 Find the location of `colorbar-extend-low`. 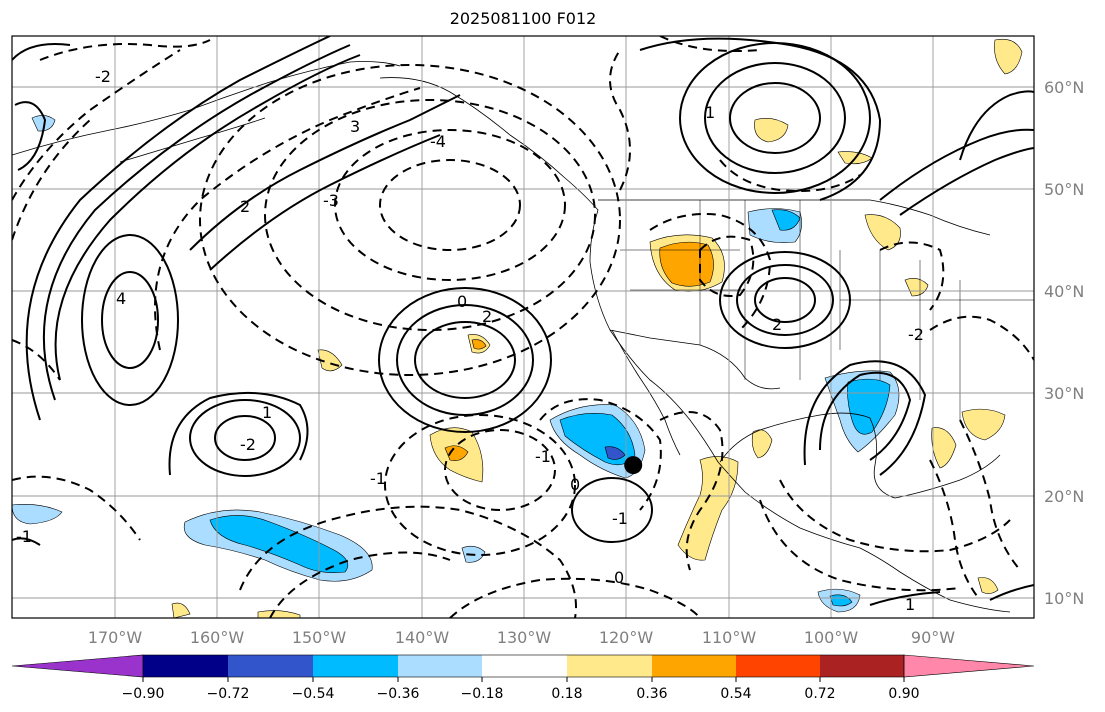

colorbar-extend-low is located at coordinates (77, 666).